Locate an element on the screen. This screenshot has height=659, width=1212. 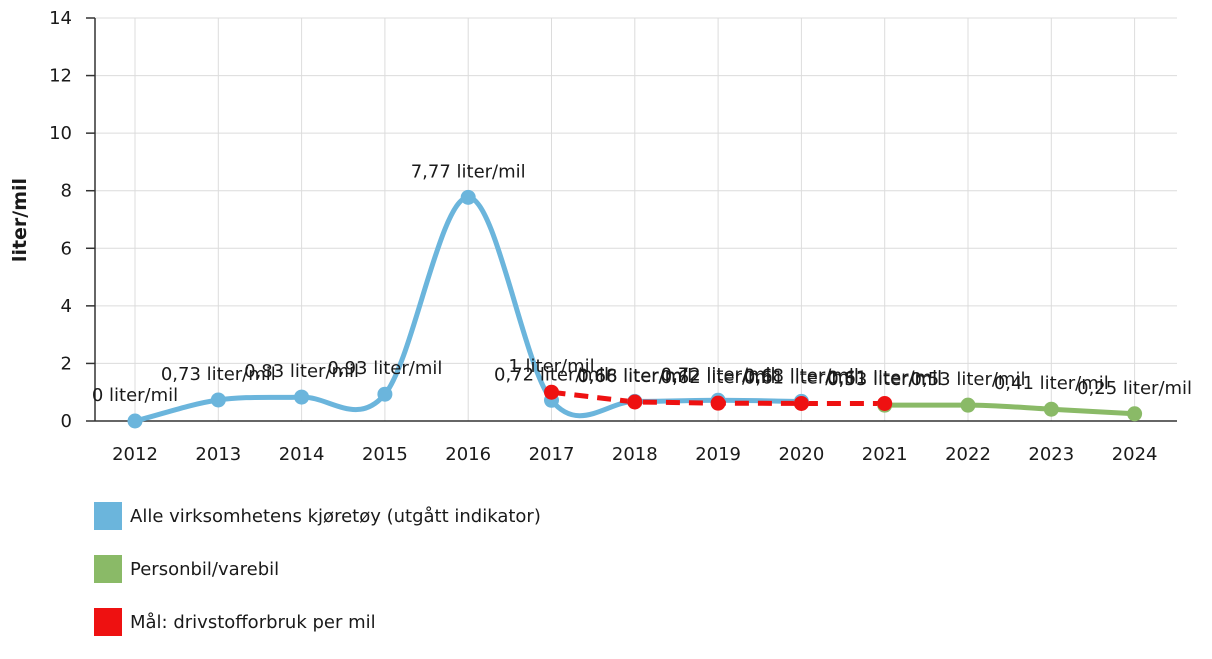
y-tick-label: 14 is located at coordinates (60, 18).